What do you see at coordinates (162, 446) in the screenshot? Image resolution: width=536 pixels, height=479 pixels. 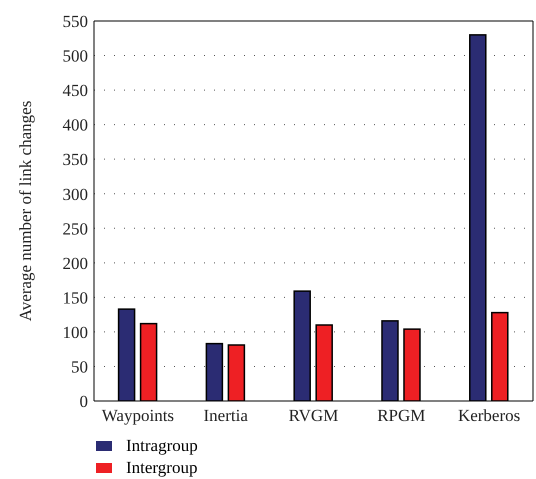 I see `legend-label: Intragroup` at bounding box center [162, 446].